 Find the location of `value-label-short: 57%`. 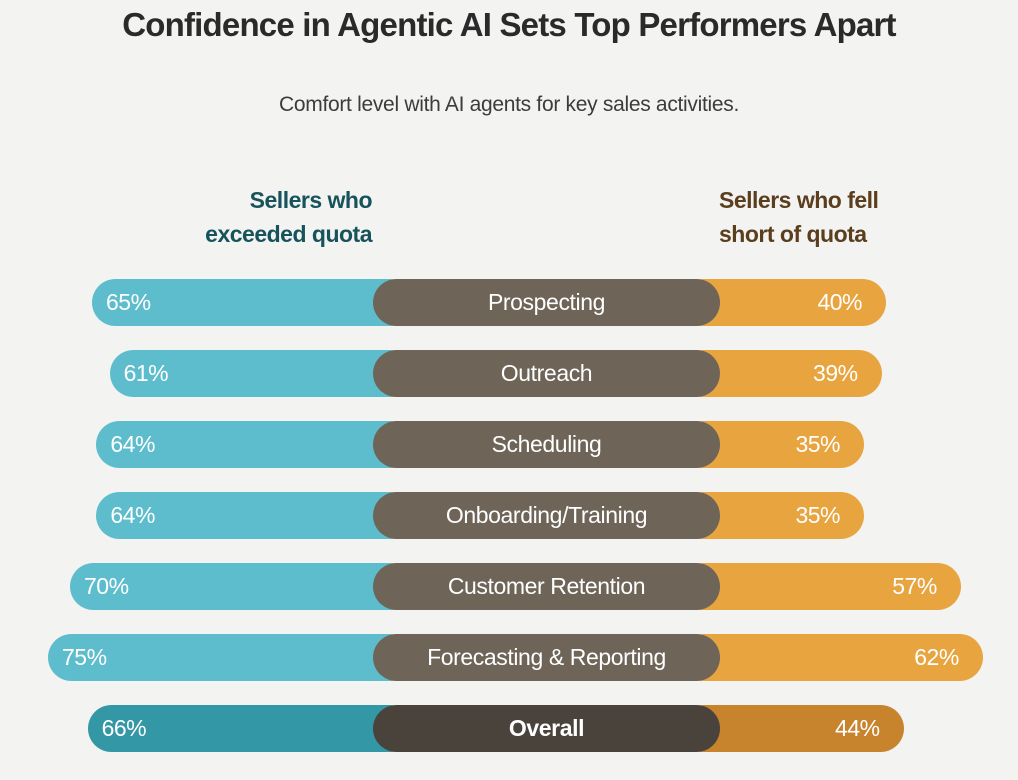

value-label-short: 57% is located at coordinates (914, 586).